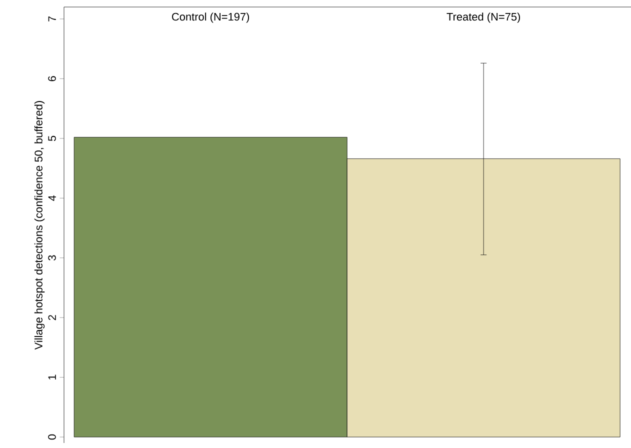  What do you see at coordinates (52, 139) in the screenshot?
I see `y-tick-label: 5` at bounding box center [52, 139].